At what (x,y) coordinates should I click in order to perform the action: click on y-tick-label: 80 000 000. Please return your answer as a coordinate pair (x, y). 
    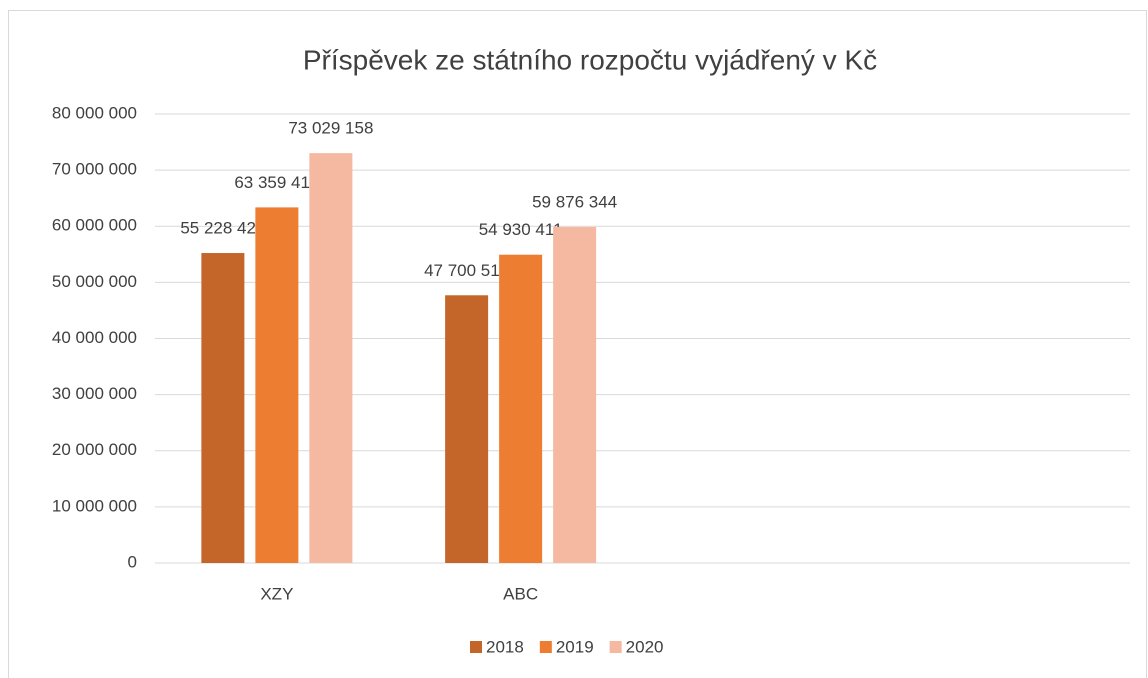
    Looking at the image, I should click on (94, 112).